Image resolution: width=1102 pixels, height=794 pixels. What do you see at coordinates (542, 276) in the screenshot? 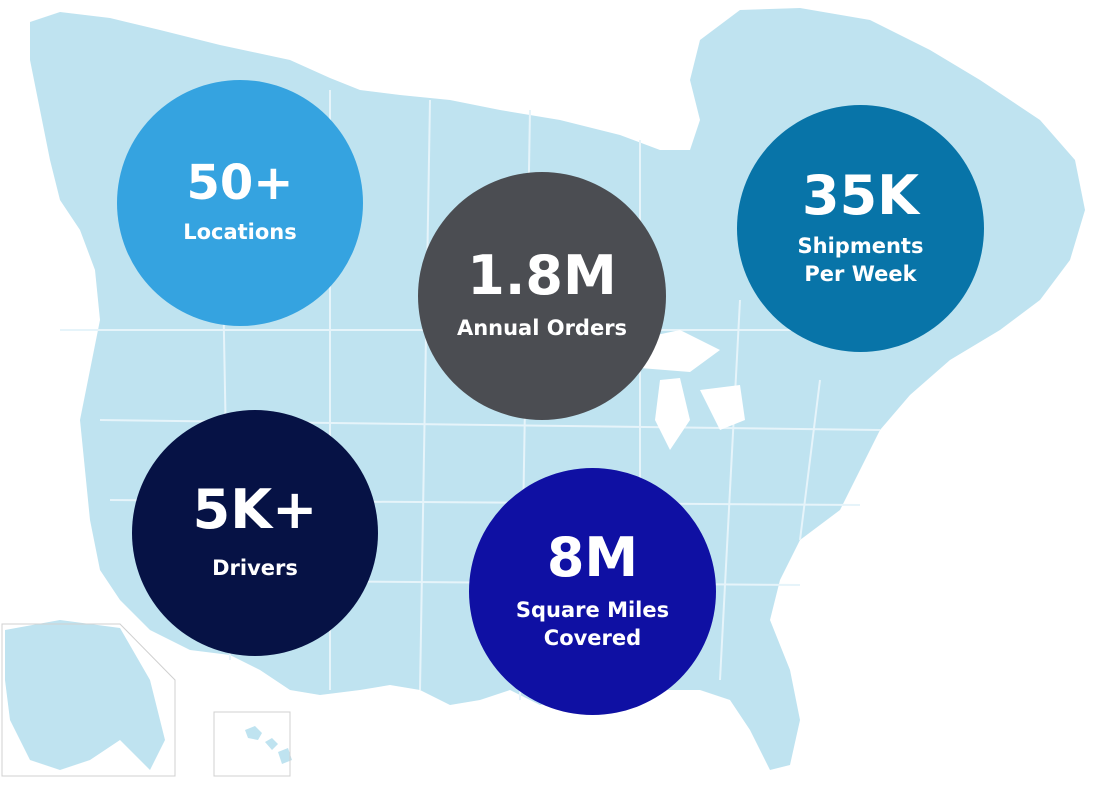
I see `stat-value: 1.8M` at bounding box center [542, 276].